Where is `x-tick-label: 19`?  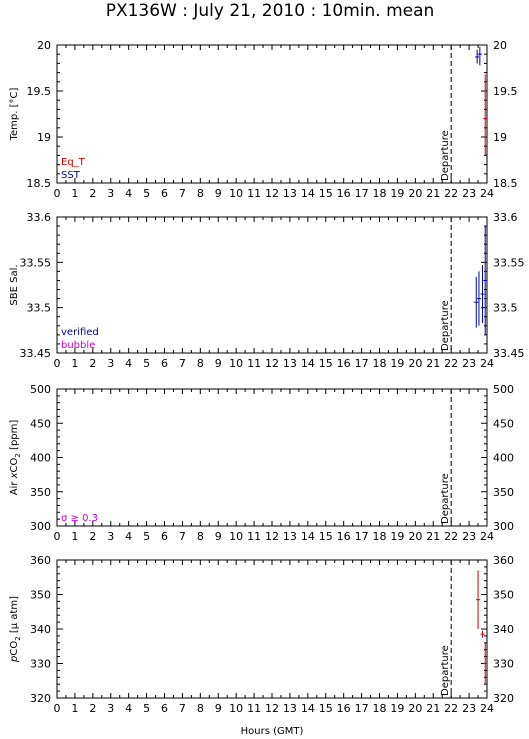 x-tick-label: 19 is located at coordinates (397, 363).